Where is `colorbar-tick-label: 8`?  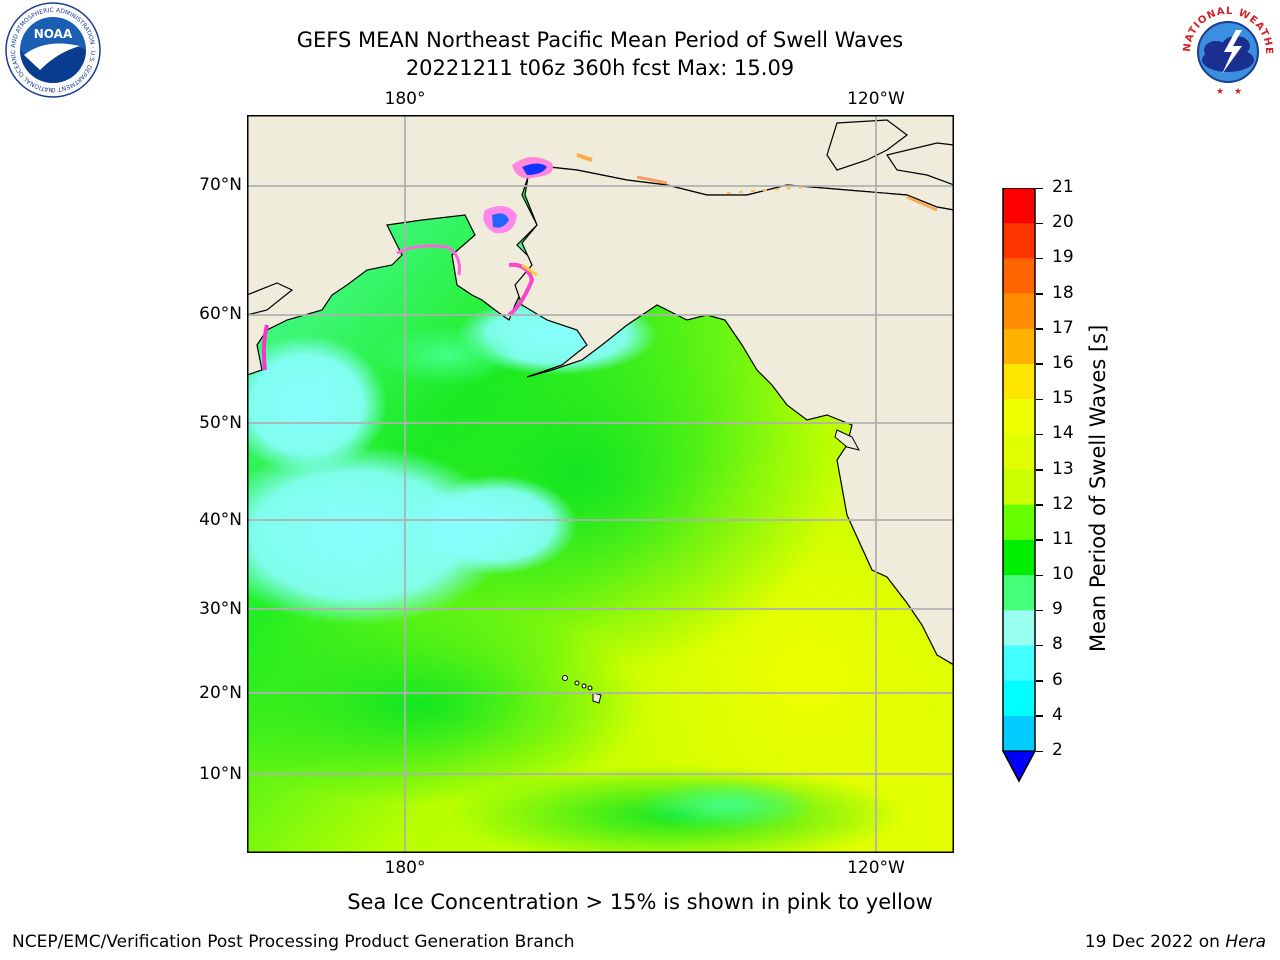 colorbar-tick-label: 8 is located at coordinates (1057, 644).